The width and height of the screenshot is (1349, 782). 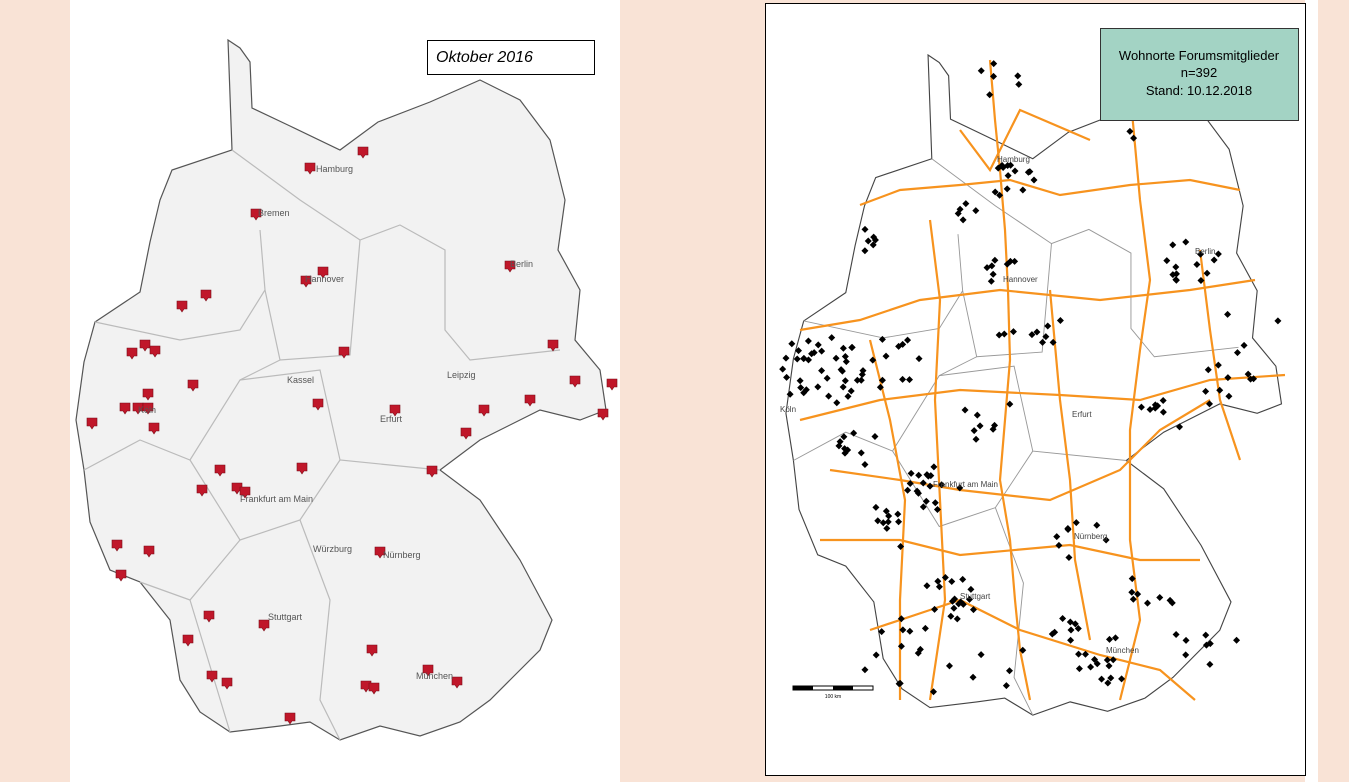 What do you see at coordinates (1311, 391) in the screenshot?
I see `right-strip` at bounding box center [1311, 391].